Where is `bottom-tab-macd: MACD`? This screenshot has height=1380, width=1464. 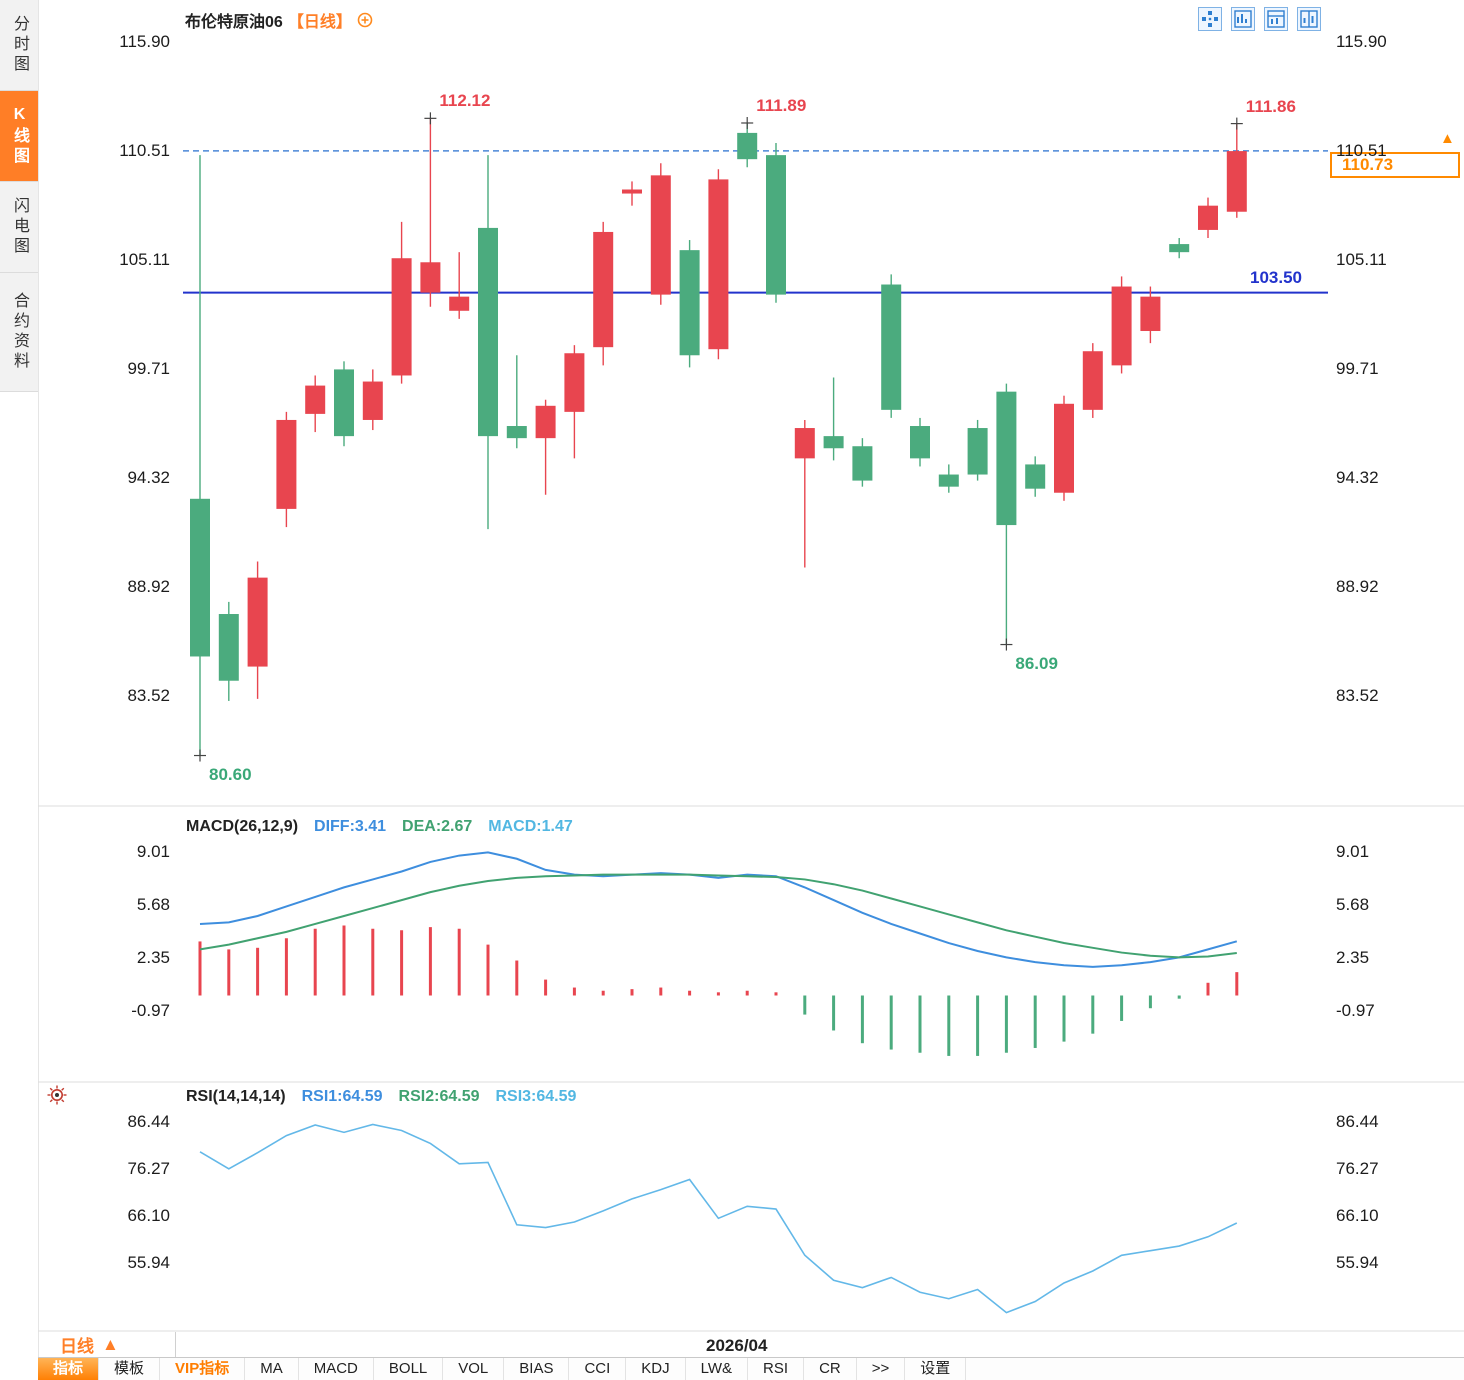
bottom-tab-macd: MACD is located at coordinates (336, 1369).